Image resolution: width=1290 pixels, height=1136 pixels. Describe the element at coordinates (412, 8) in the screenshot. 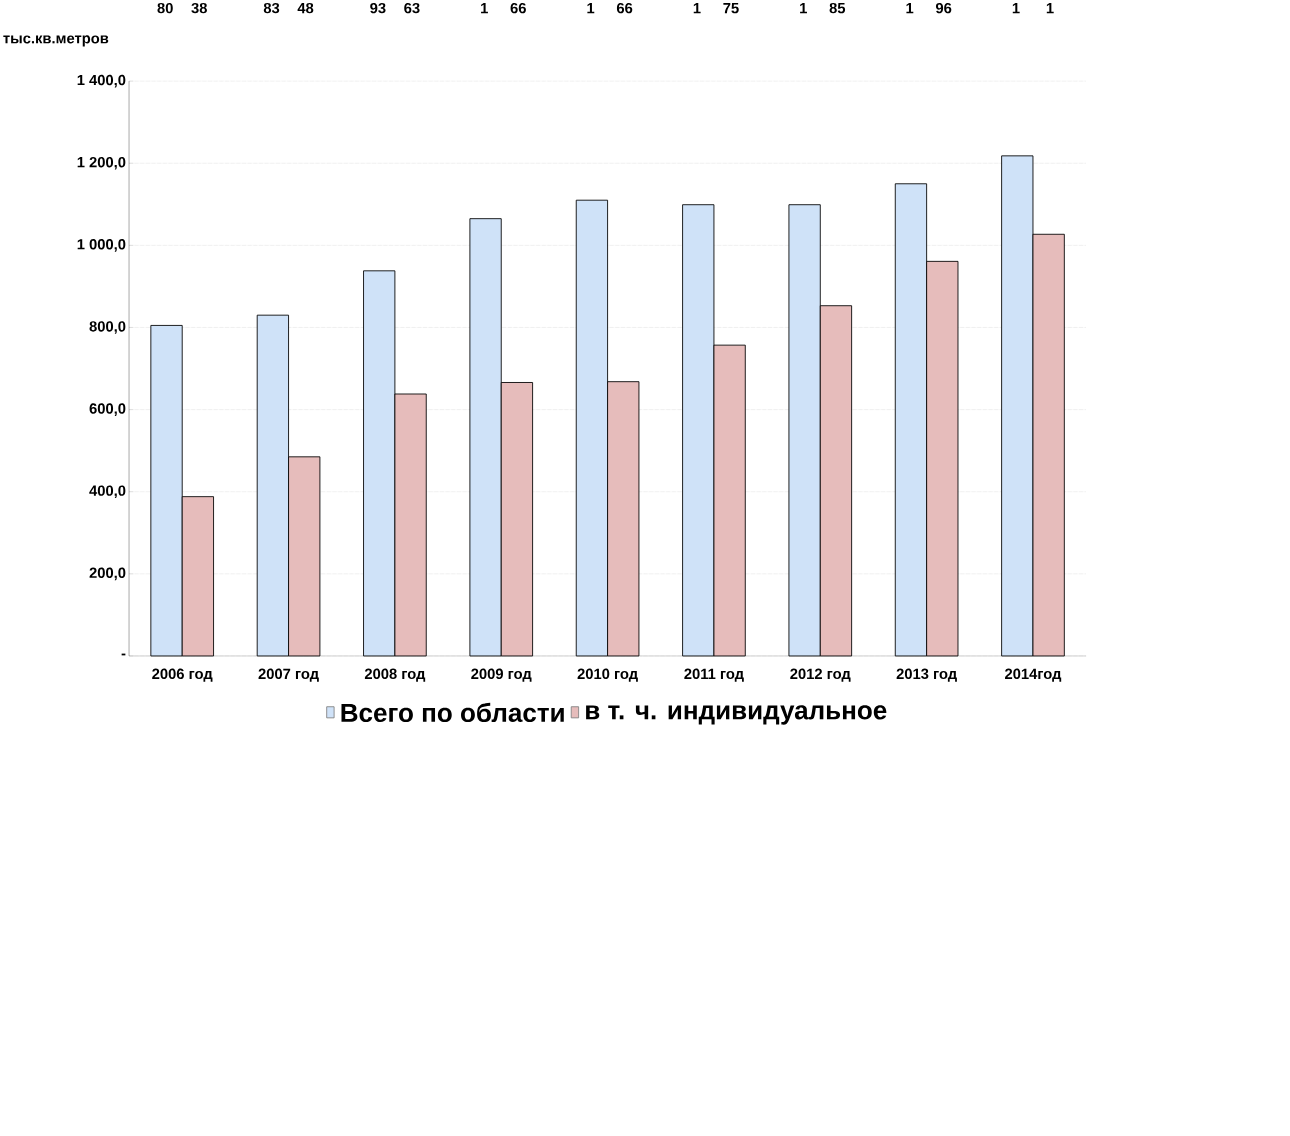

I see `text: 63` at that location.